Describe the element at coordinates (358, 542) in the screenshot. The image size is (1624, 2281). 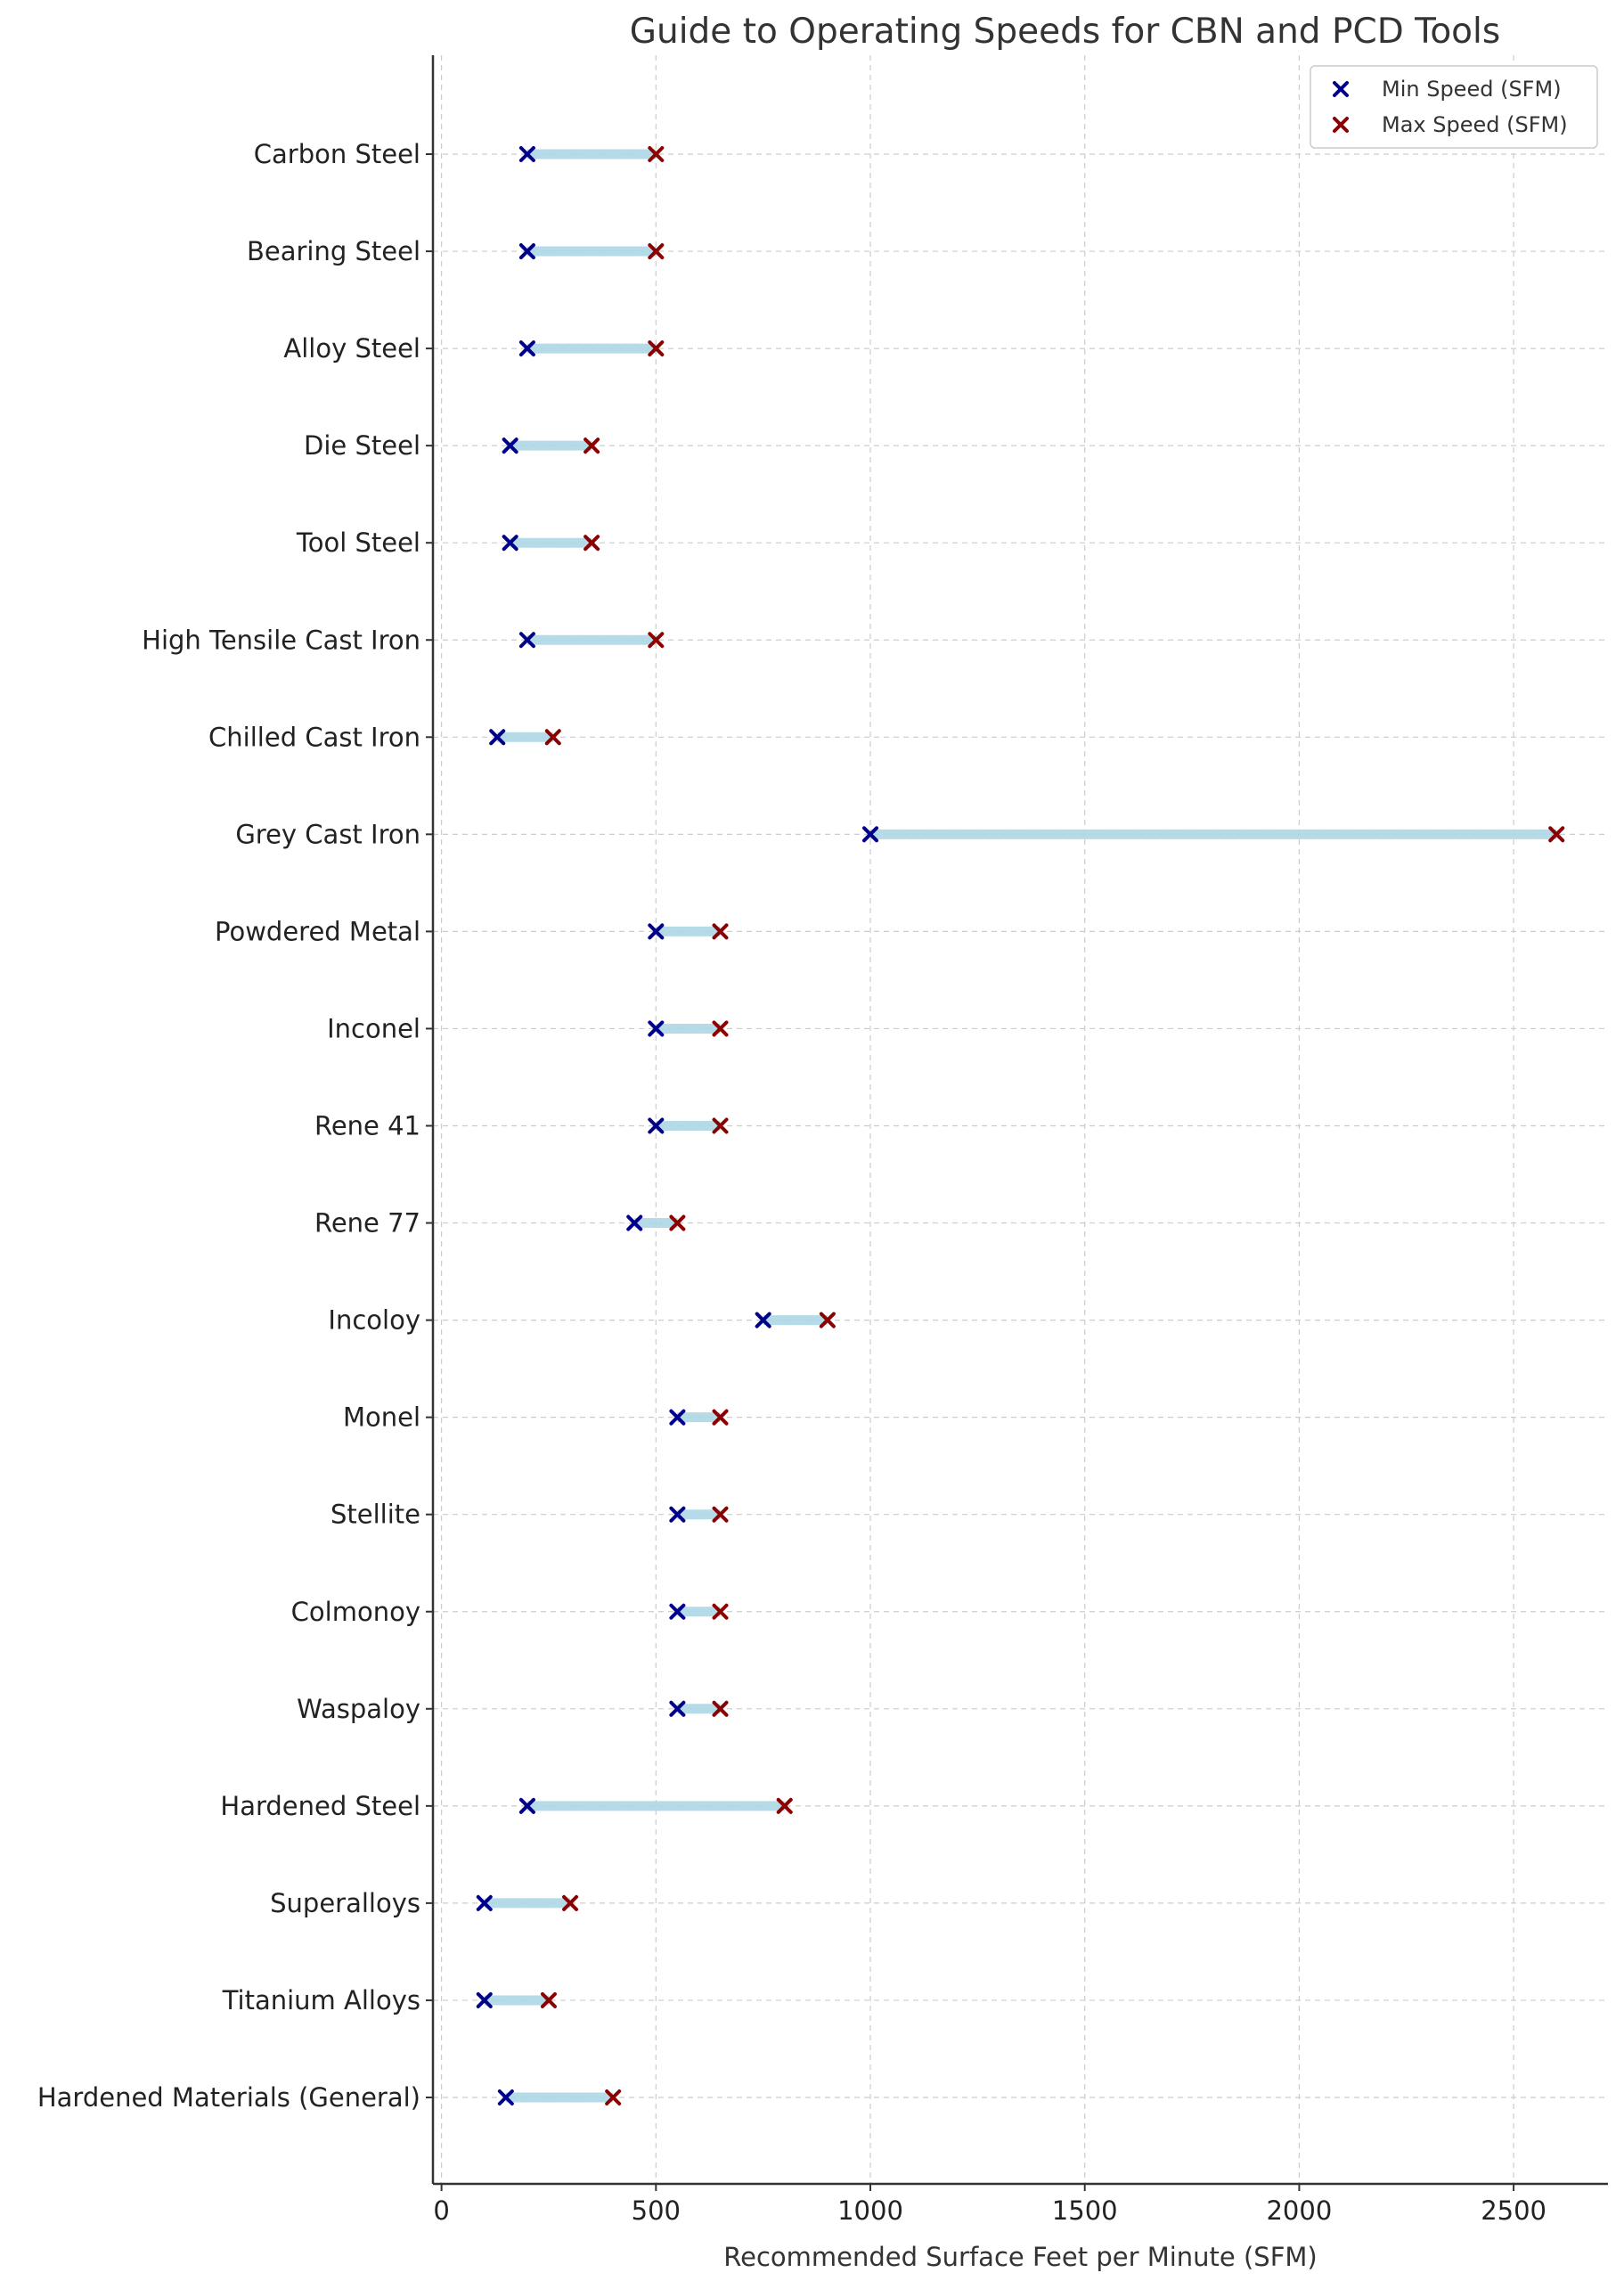
I see `y-tick-label: Tool Steel` at that location.